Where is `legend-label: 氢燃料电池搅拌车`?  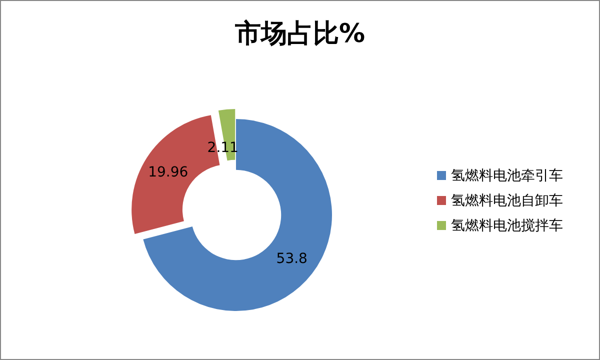
legend-label: 氢燃料电池搅拌车 is located at coordinates (507, 226).